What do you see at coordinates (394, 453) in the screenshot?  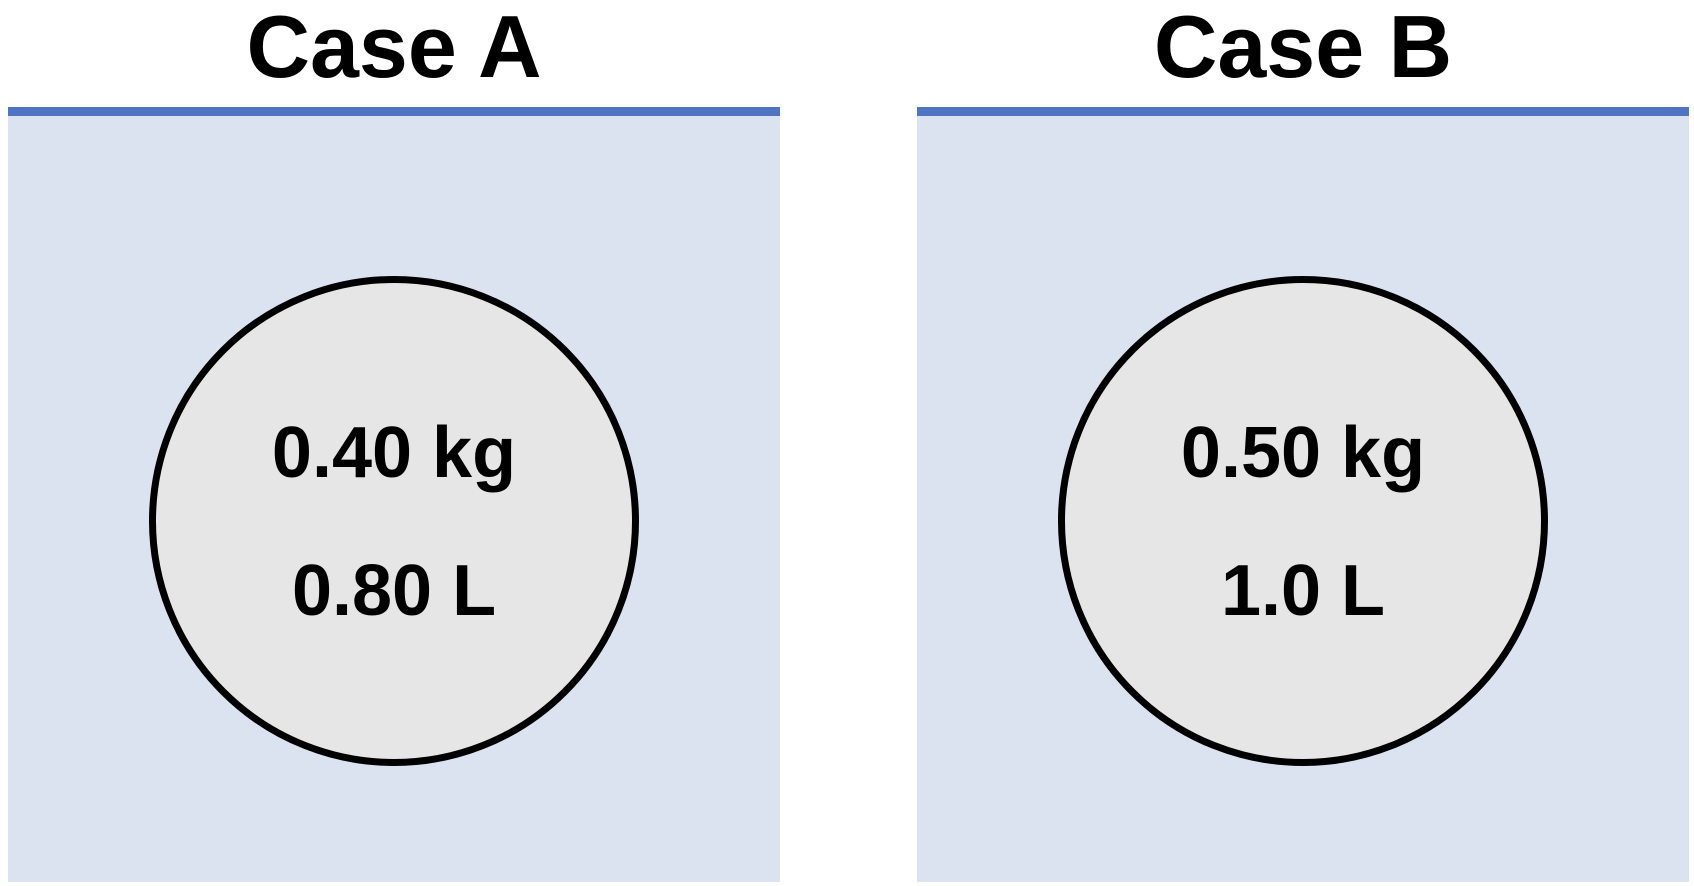 I see `case-a-mass-label: 0.40 kg` at bounding box center [394, 453].